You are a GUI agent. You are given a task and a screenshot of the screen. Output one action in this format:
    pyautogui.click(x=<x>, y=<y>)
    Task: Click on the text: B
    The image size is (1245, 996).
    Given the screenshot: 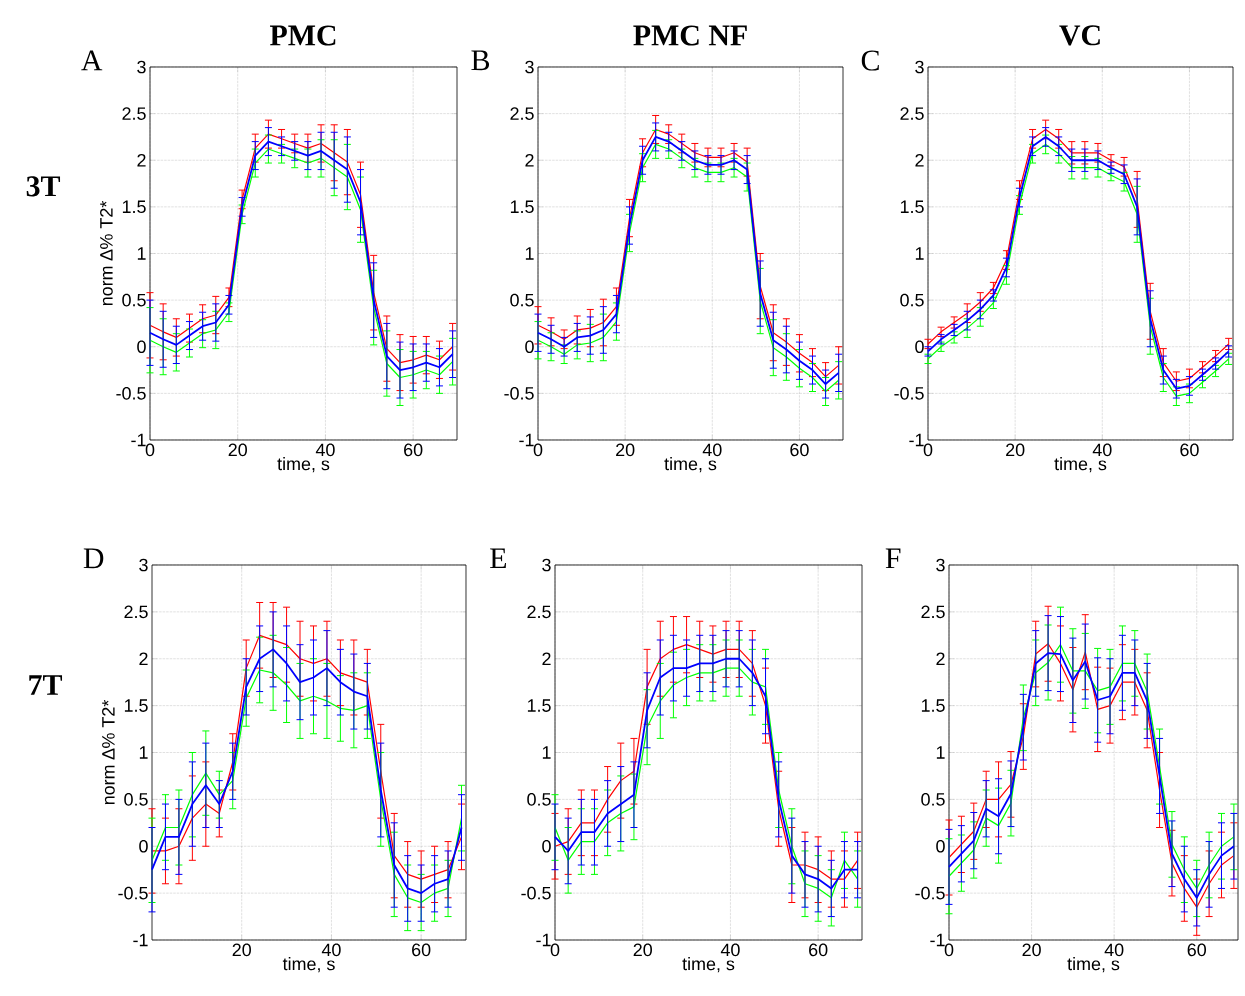 What is the action you would take?
    pyautogui.click(x=480, y=60)
    